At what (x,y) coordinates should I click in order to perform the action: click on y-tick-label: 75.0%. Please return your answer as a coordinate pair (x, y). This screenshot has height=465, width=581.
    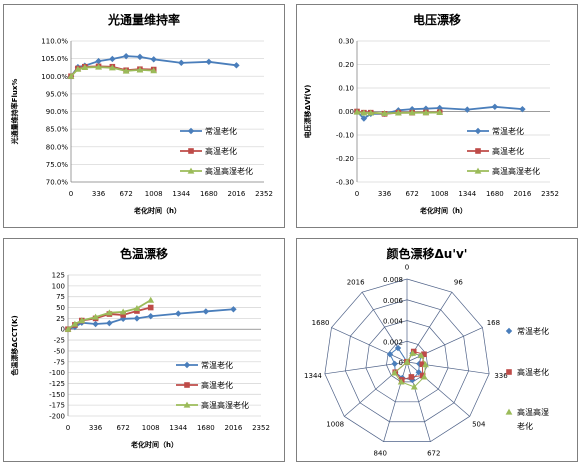
    Looking at the image, I should click on (57, 165).